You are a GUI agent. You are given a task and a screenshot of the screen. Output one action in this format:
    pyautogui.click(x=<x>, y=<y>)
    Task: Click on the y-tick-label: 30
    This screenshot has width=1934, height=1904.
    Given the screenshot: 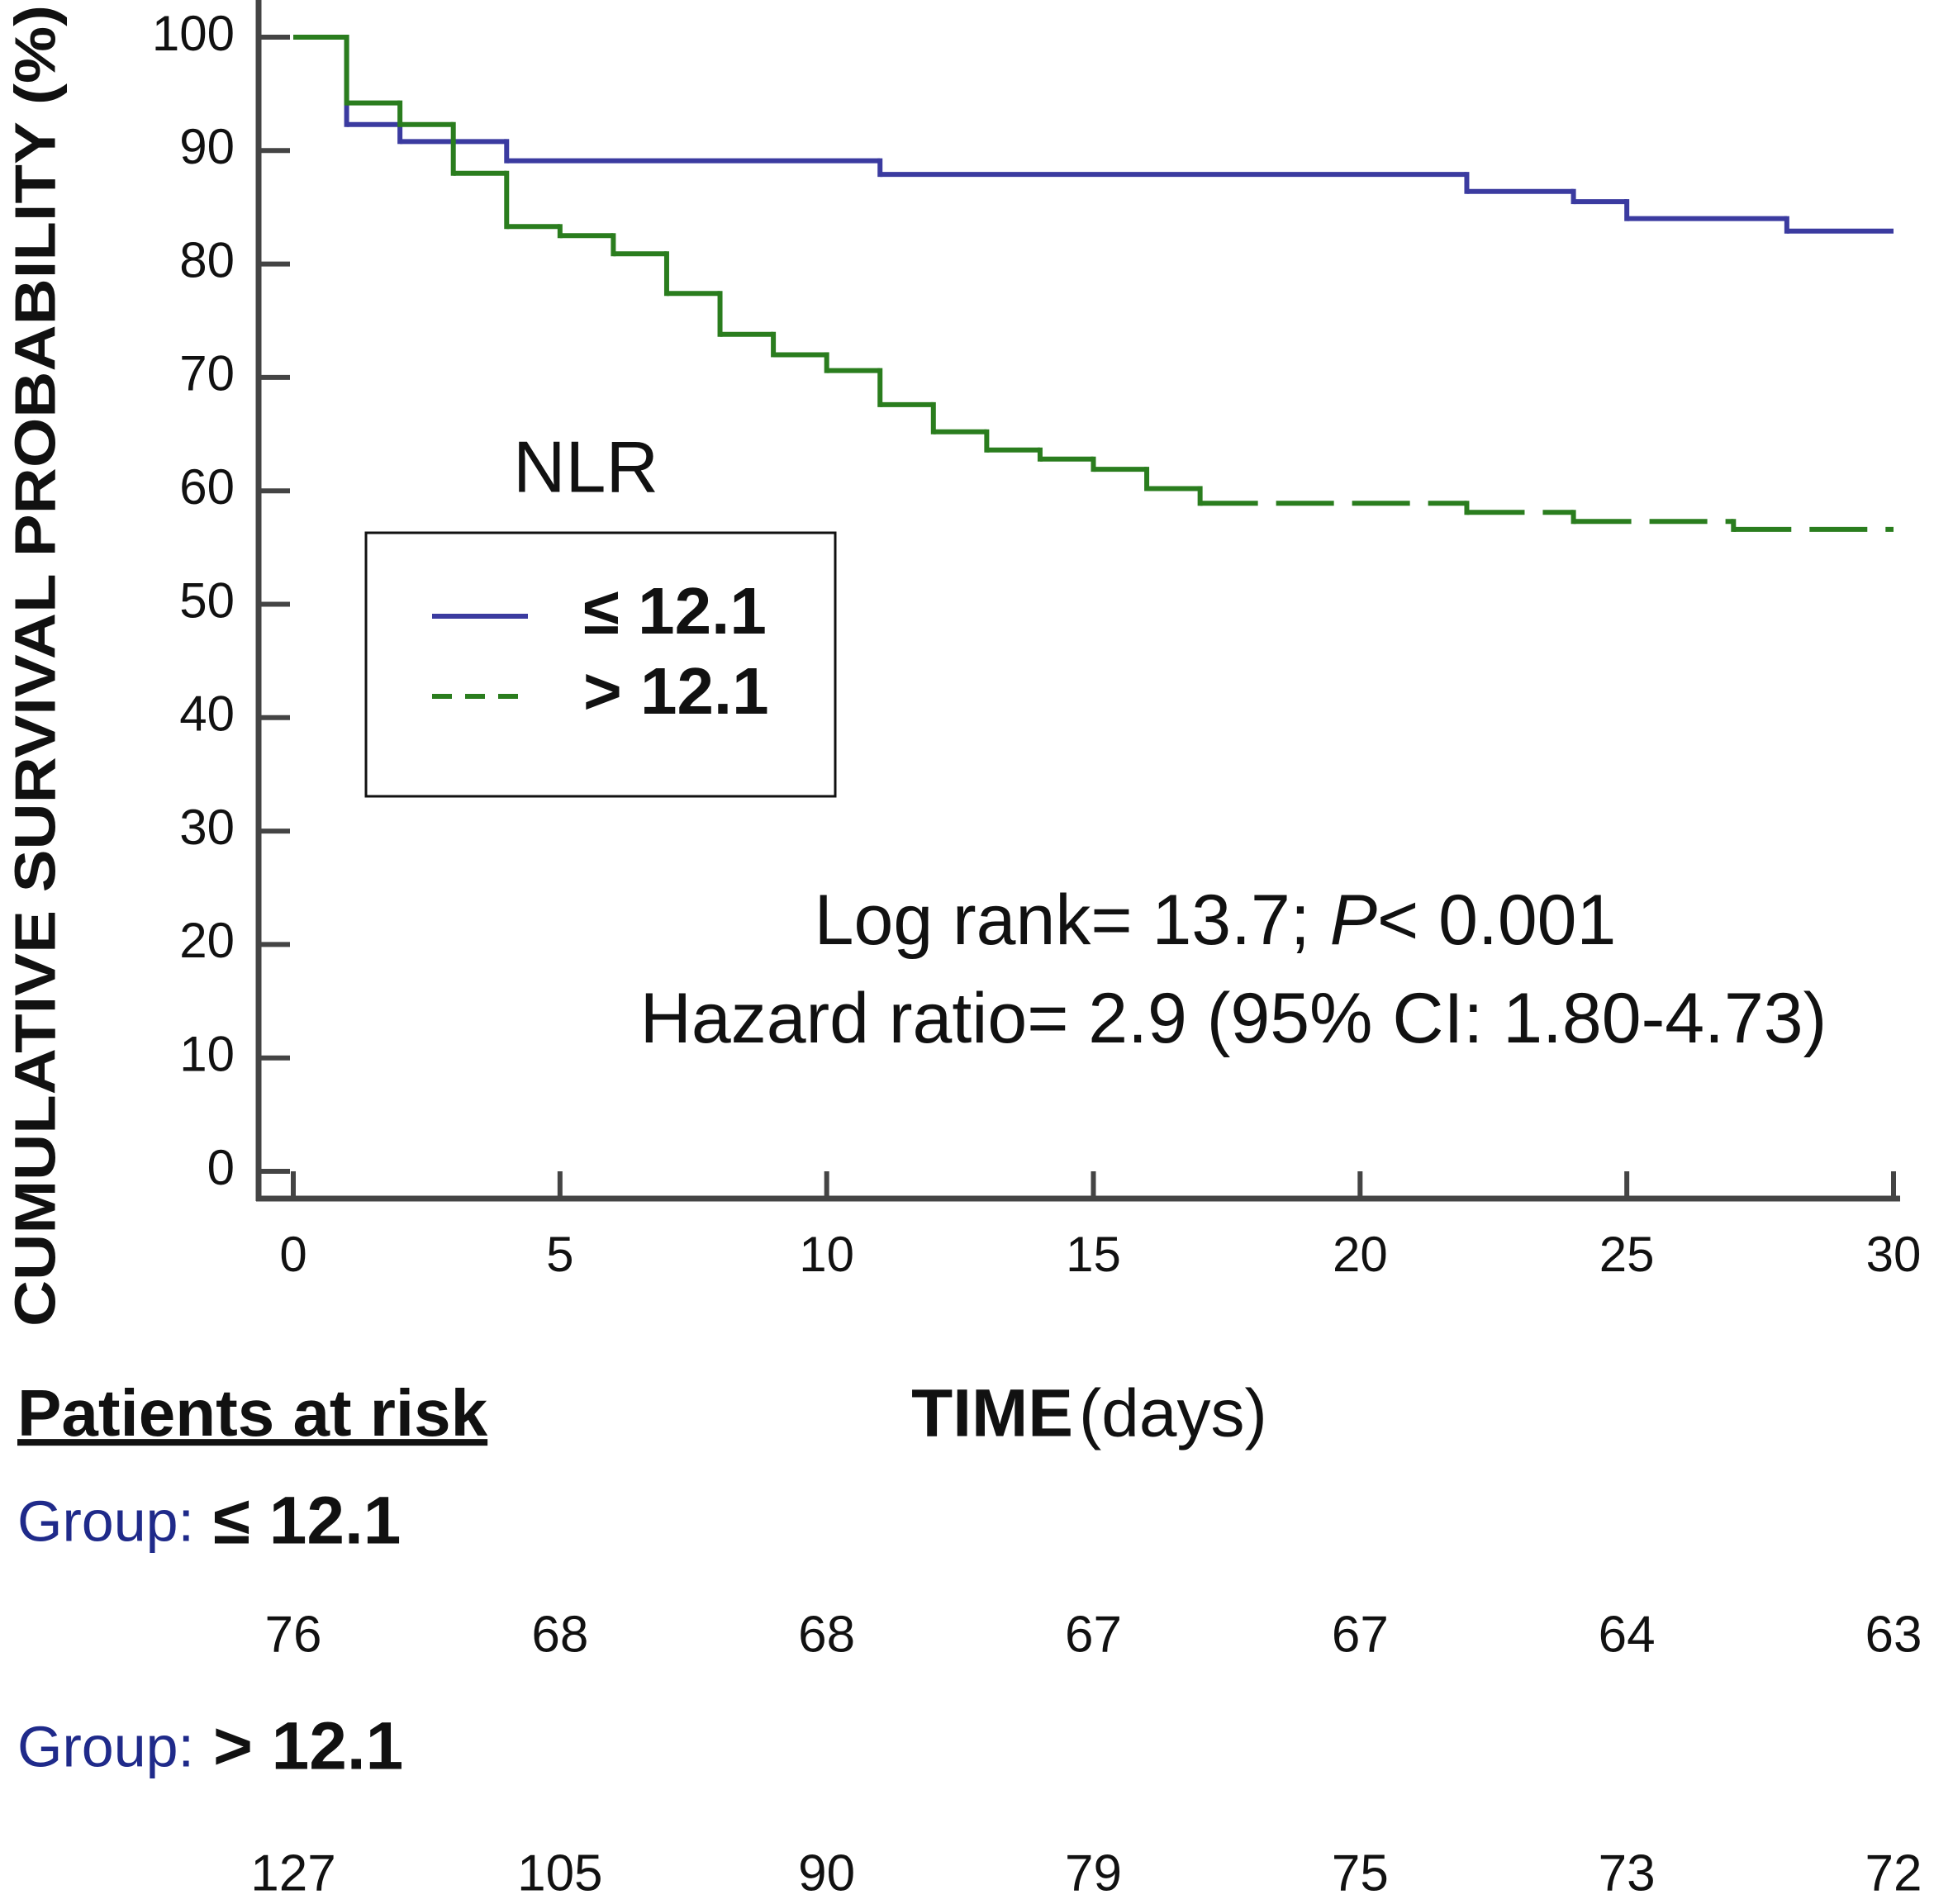 What is the action you would take?
    pyautogui.click(x=207, y=827)
    